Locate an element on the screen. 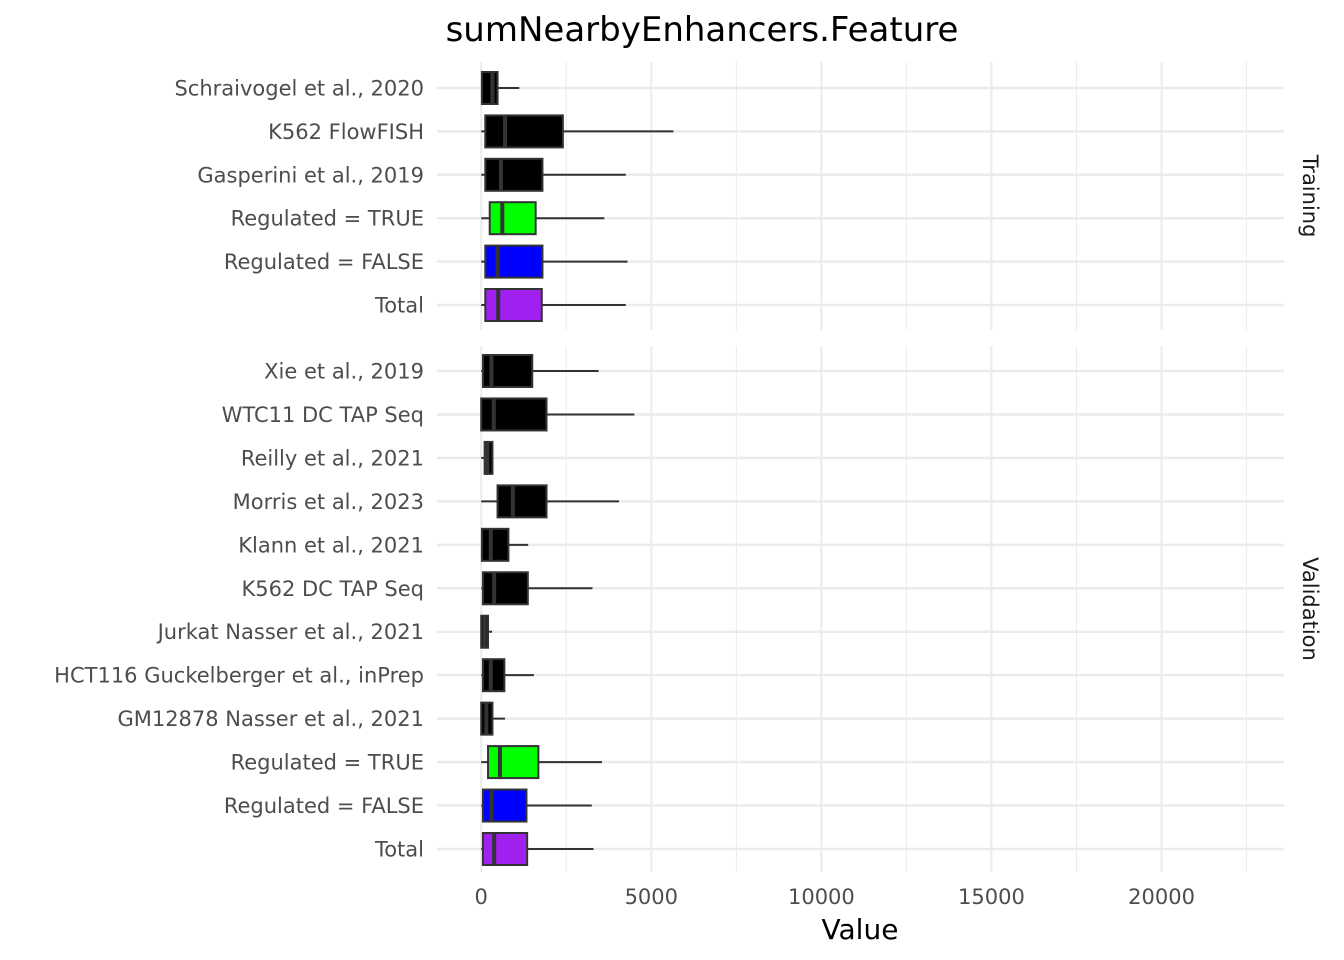 This screenshot has height=960, width=1344. category-label: Reilly et al., 2021 is located at coordinates (332, 458).